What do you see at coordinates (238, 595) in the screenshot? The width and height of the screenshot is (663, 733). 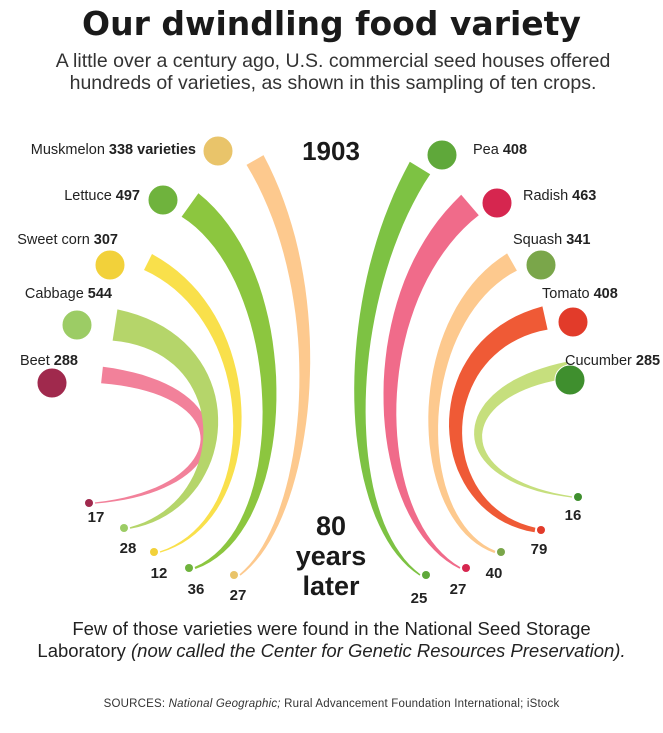 I see `label-later-muskmelon: 27` at bounding box center [238, 595].